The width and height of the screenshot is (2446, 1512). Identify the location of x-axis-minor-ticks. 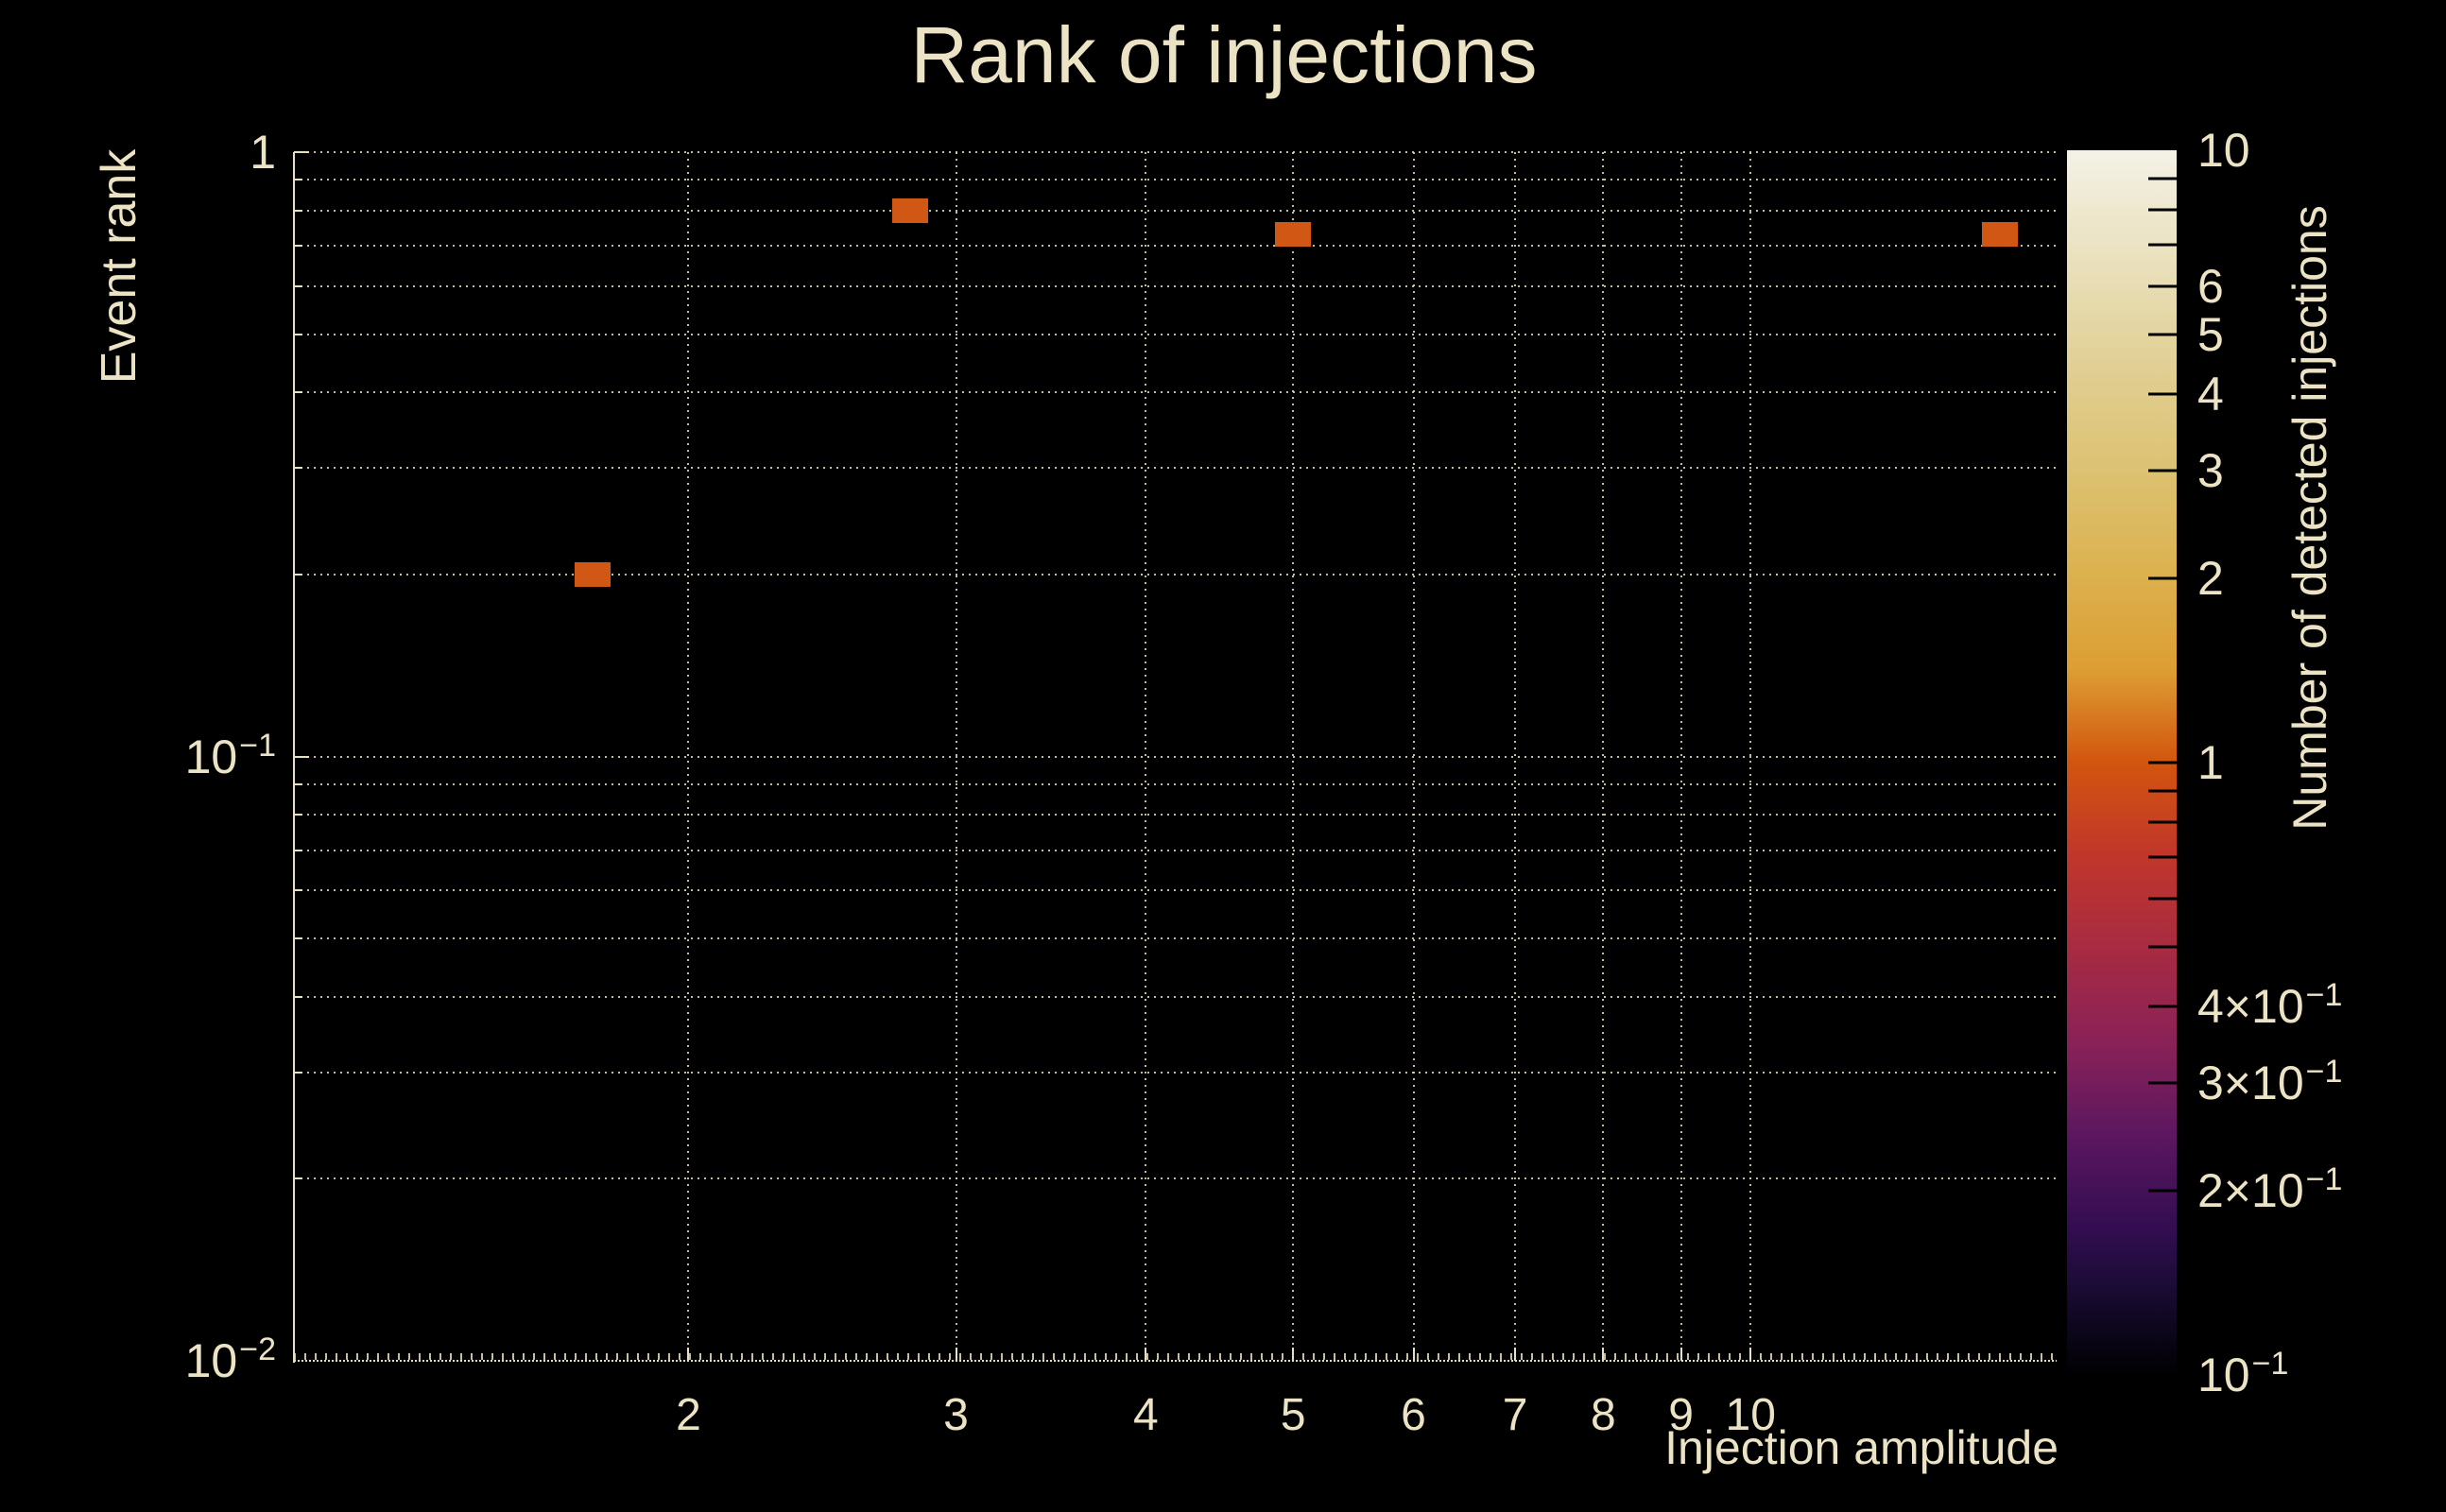
(1176, 1356).